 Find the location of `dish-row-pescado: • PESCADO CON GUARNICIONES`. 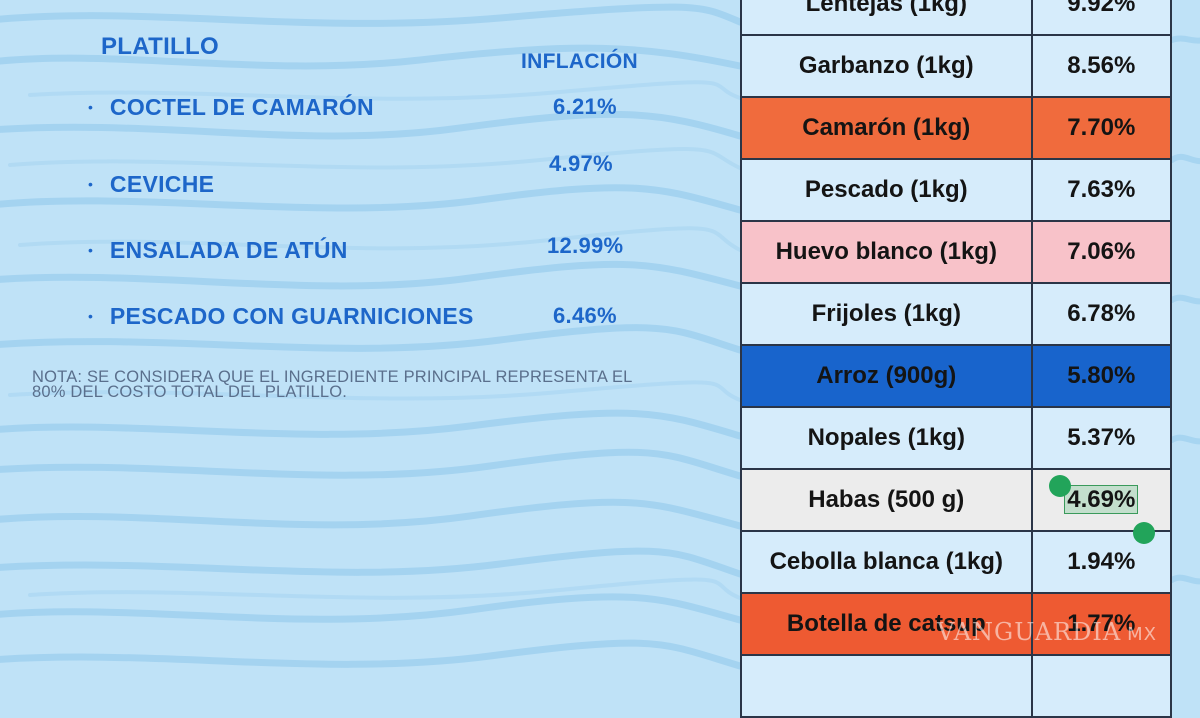

dish-row-pescado: • PESCADO CON GUARNICIONES is located at coordinates (281, 316).